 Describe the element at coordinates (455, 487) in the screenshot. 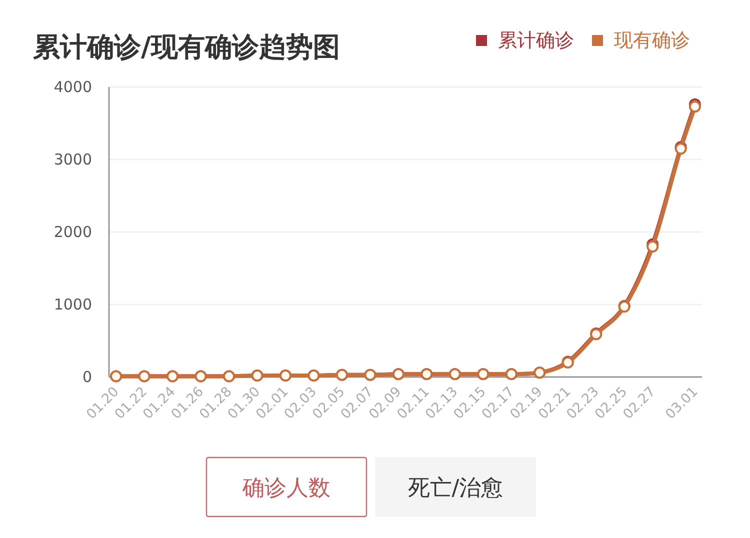

I see `tab-button: 死亡/治愈` at that location.